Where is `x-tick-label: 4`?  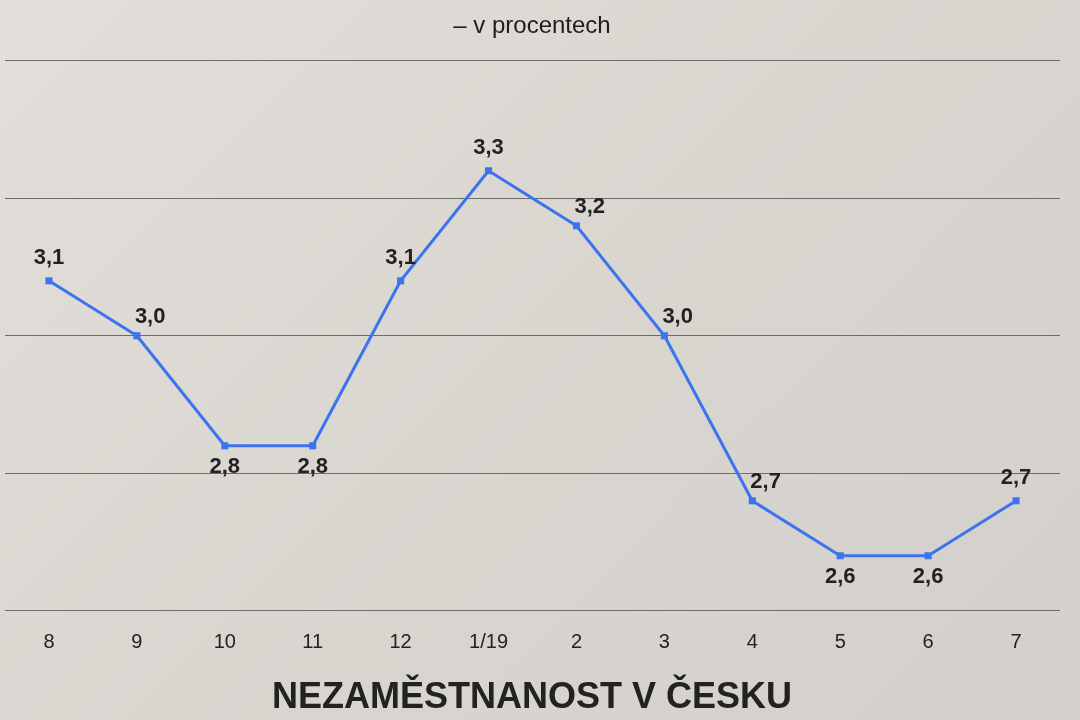
x-tick-label: 4 is located at coordinates (752, 641).